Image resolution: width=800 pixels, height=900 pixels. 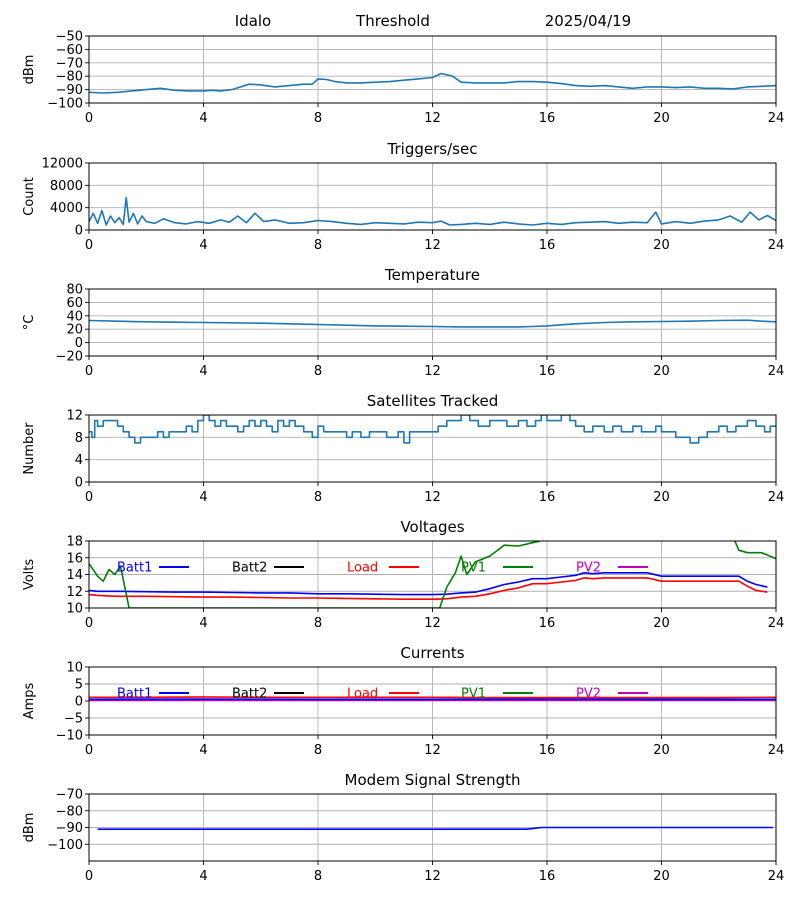 I want to click on y-tick-label: −100, so click(x=65, y=845).